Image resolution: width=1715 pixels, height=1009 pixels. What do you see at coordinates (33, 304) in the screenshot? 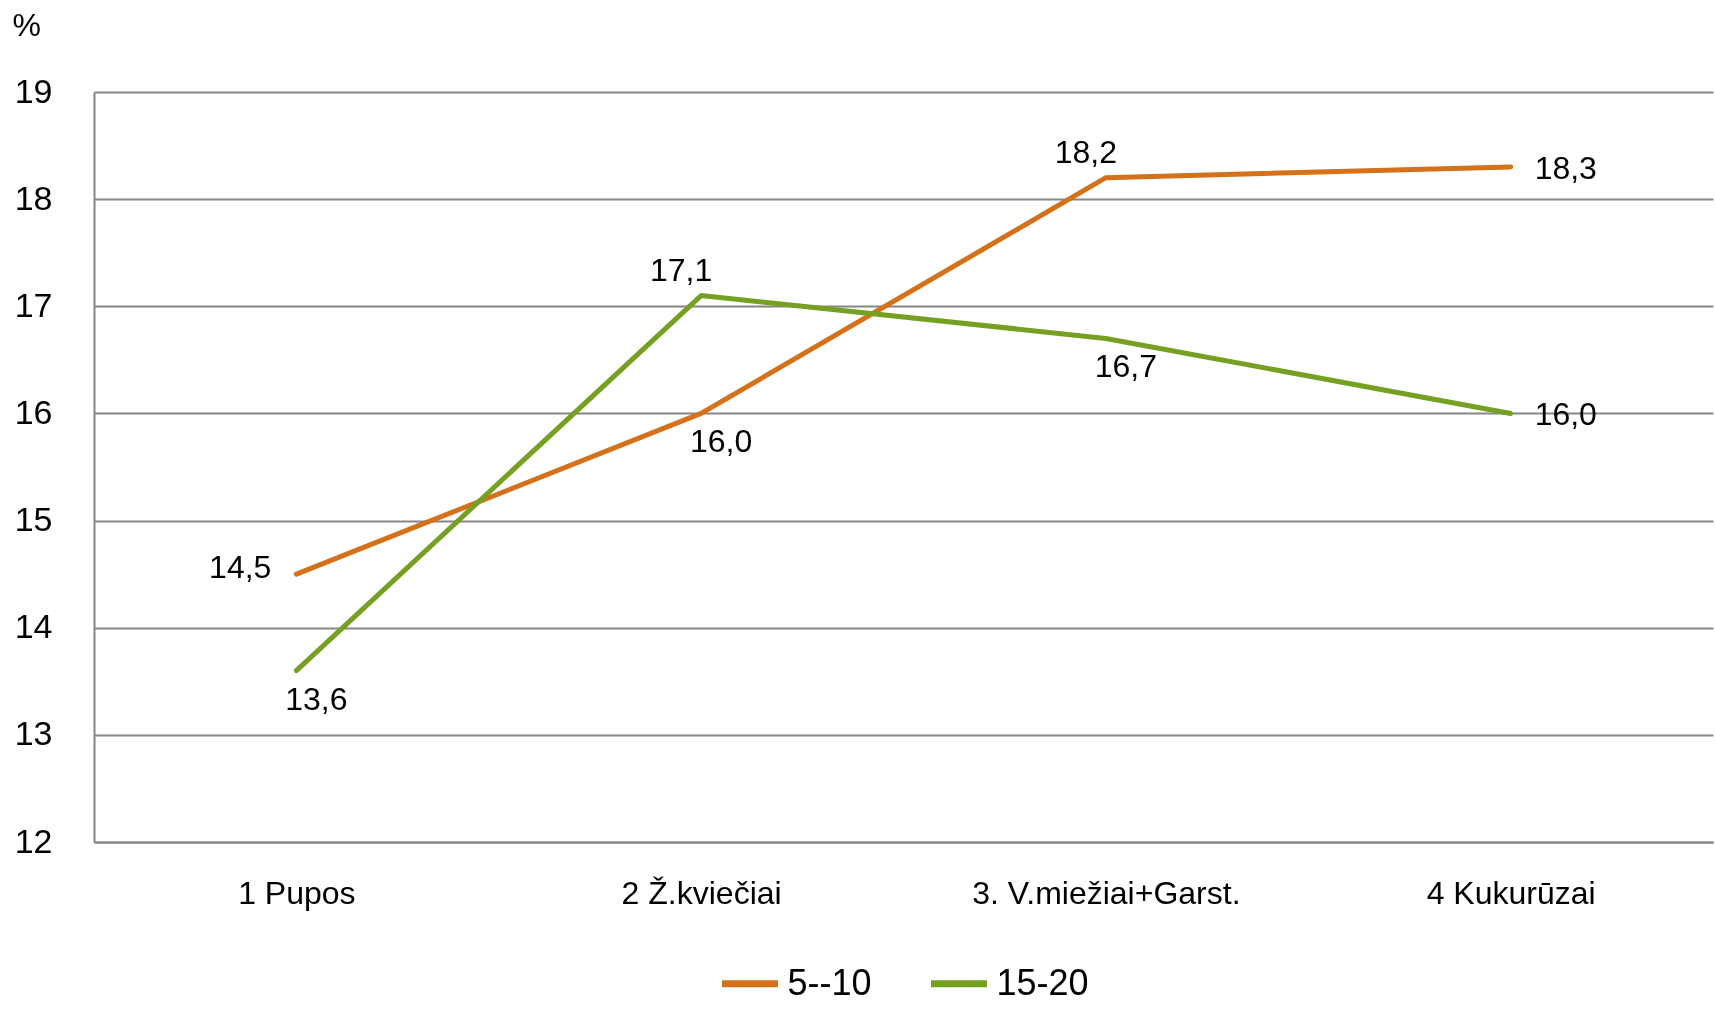
I see `y-tick-label: 17` at bounding box center [33, 304].